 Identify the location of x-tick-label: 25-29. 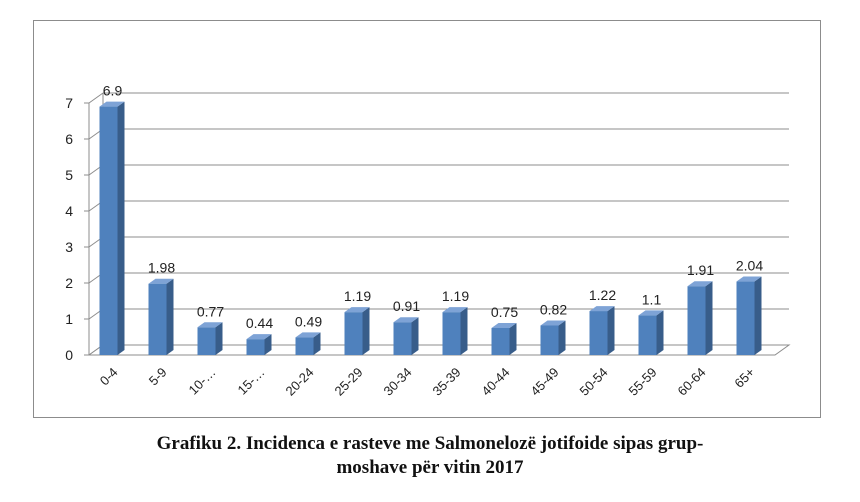
(349, 382).